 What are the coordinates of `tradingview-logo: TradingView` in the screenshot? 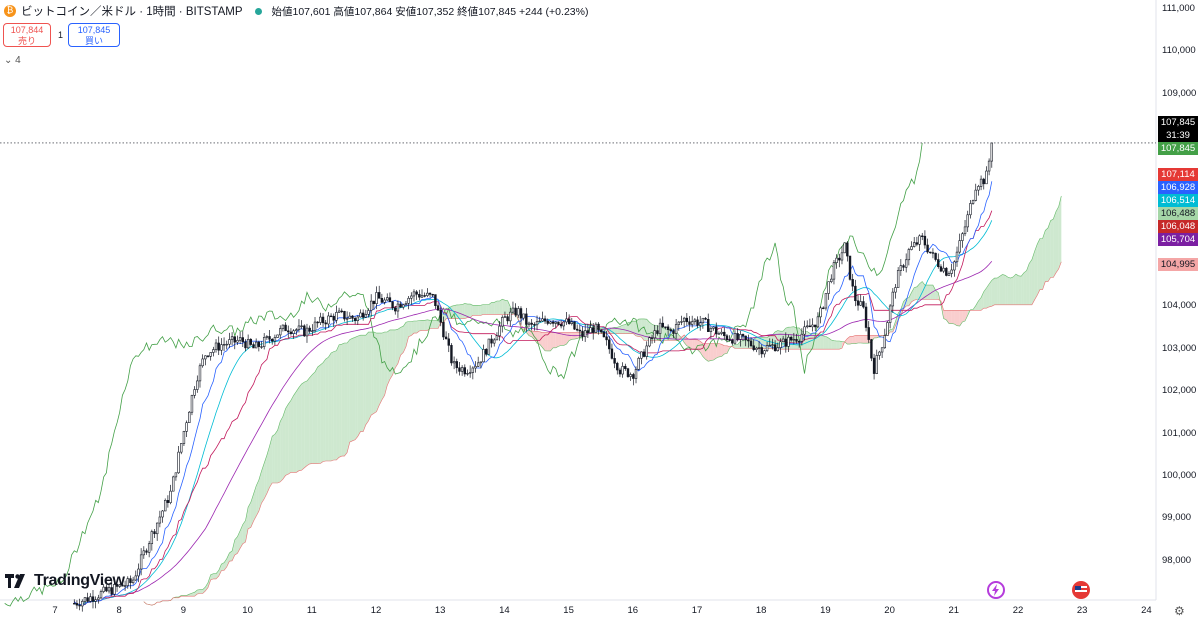 It's located at (65, 581).